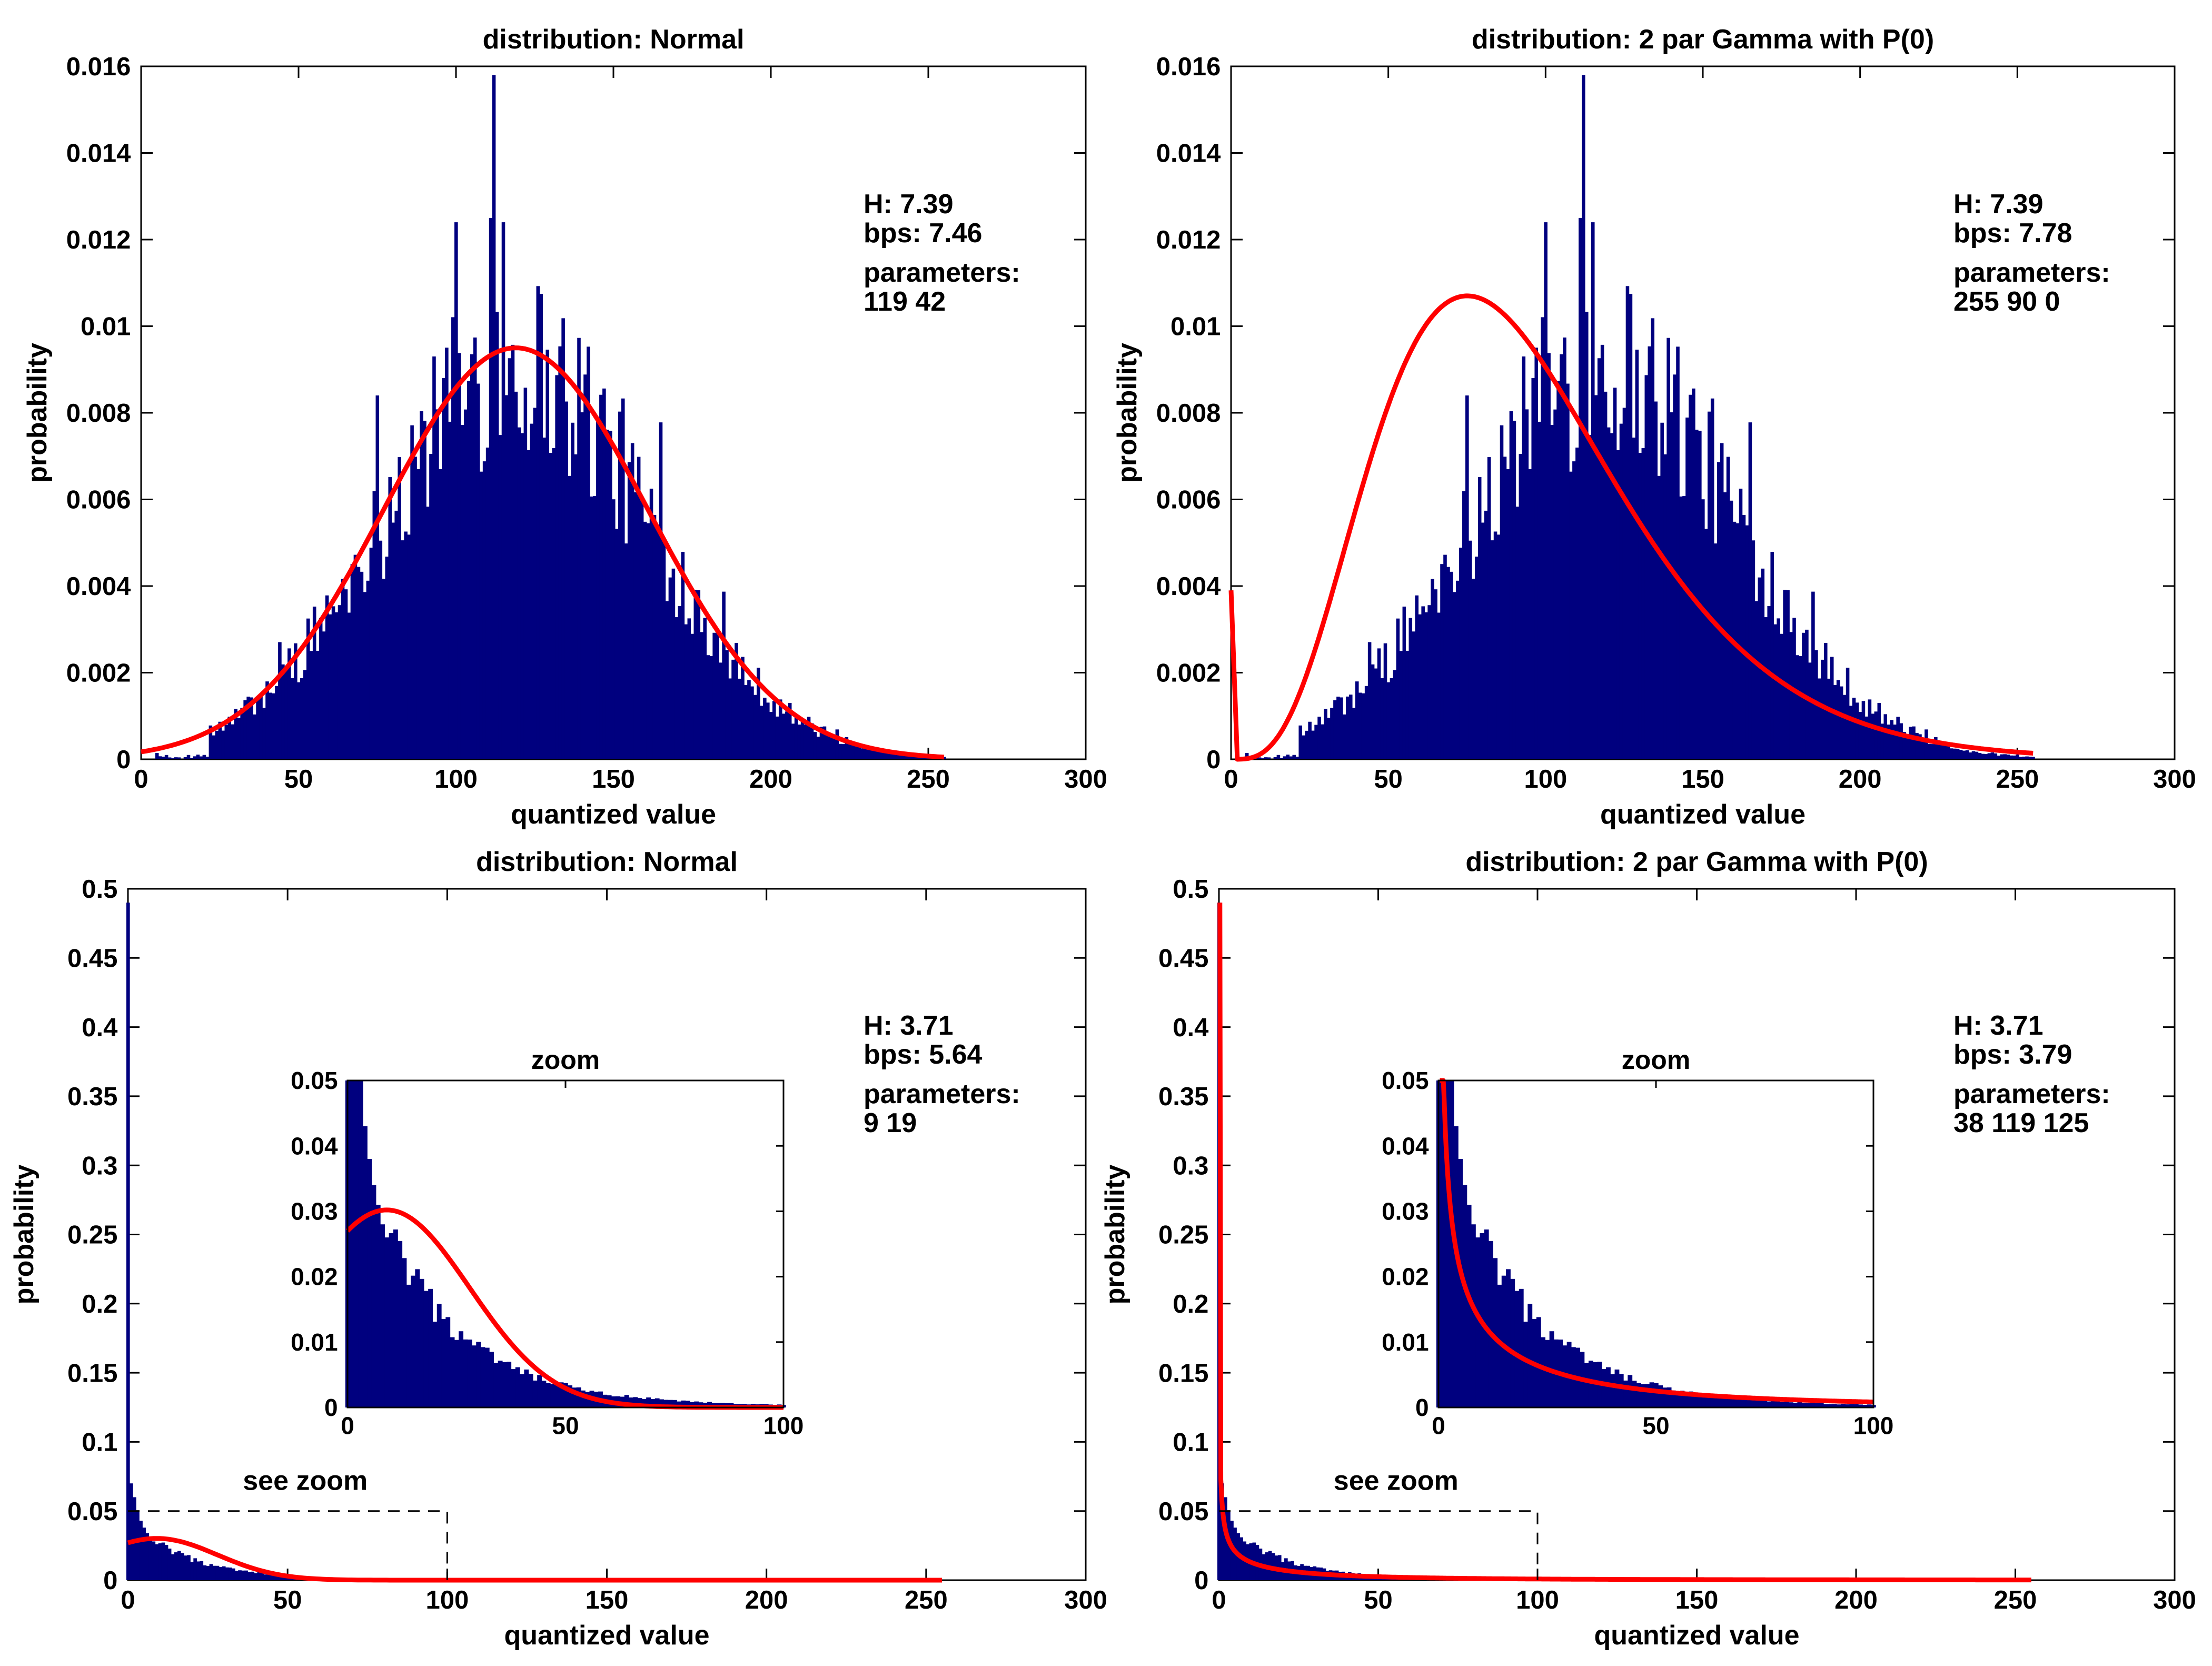  Describe the element at coordinates (1696, 862) in the screenshot. I see `chart-title: distribution: 2 par Gamma with P(0)` at that location.